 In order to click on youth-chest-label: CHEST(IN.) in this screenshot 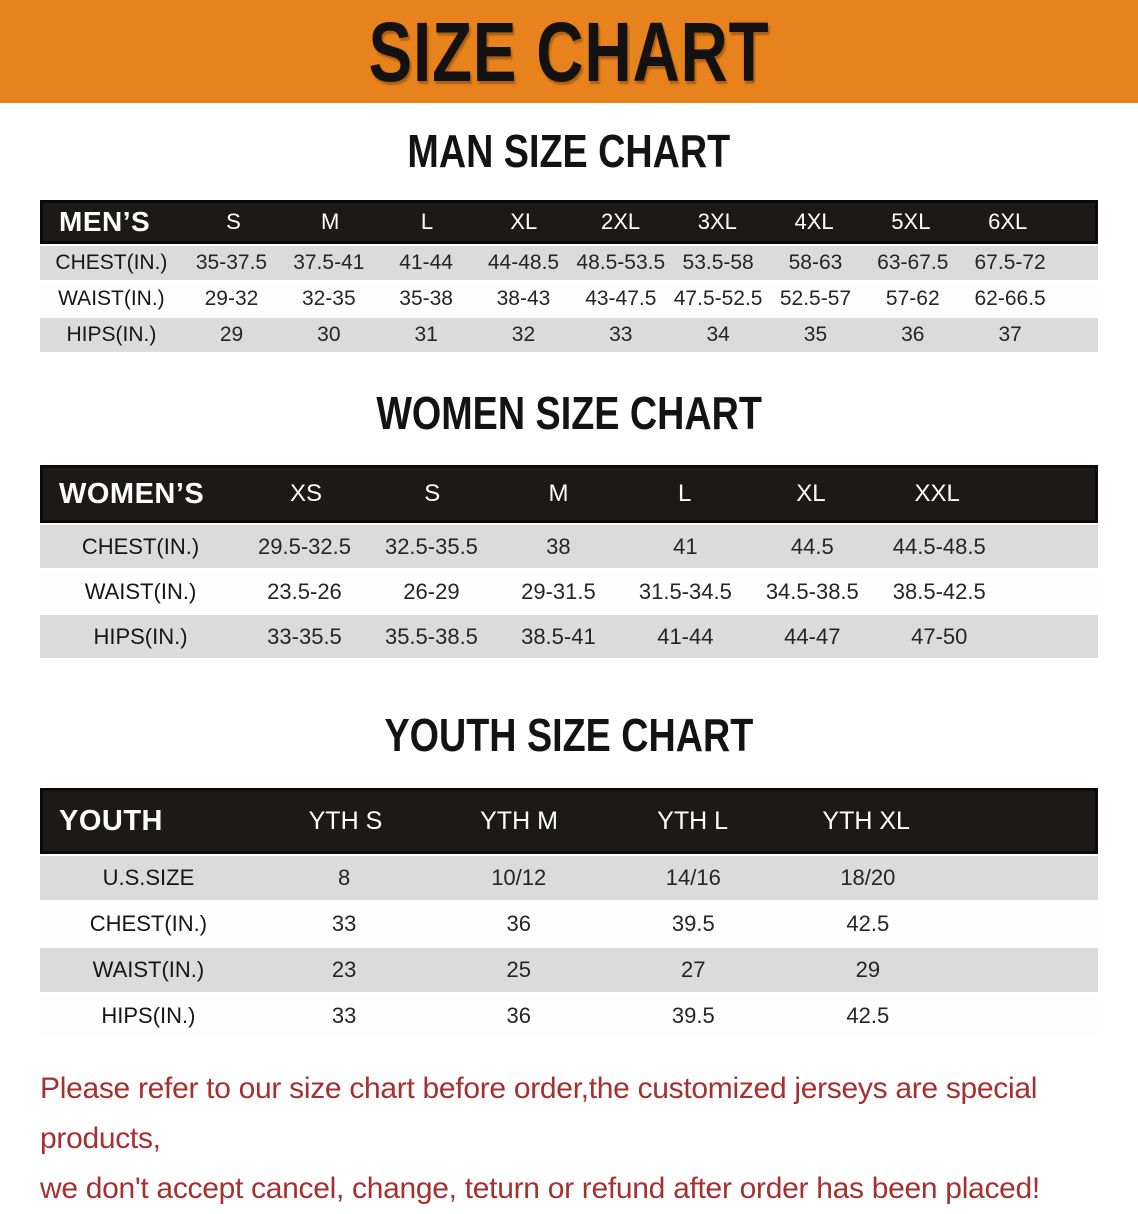, I will do `click(148, 923)`.